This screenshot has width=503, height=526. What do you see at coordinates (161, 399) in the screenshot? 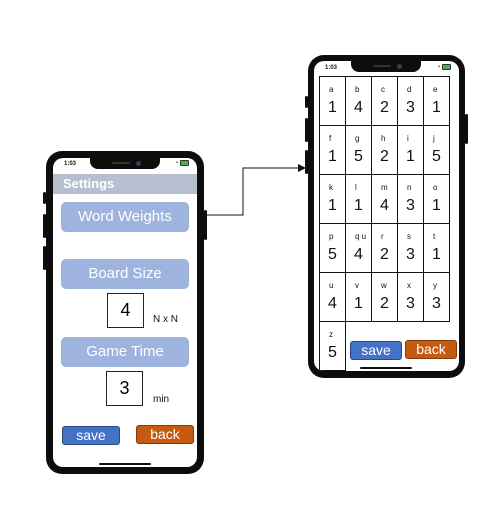
I see `game-time-unit: min` at bounding box center [161, 399].